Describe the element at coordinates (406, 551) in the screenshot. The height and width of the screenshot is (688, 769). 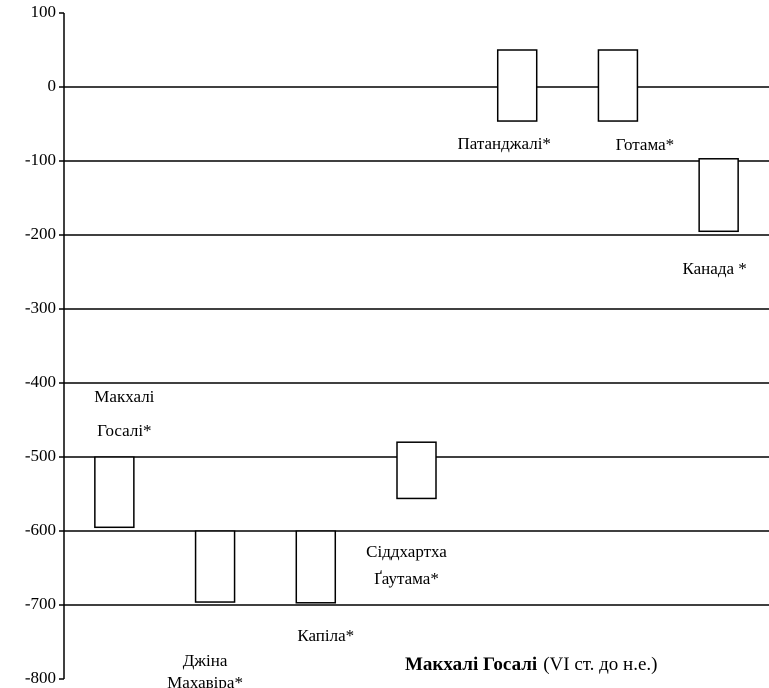
I see `category-label: Сіддхартха` at that location.